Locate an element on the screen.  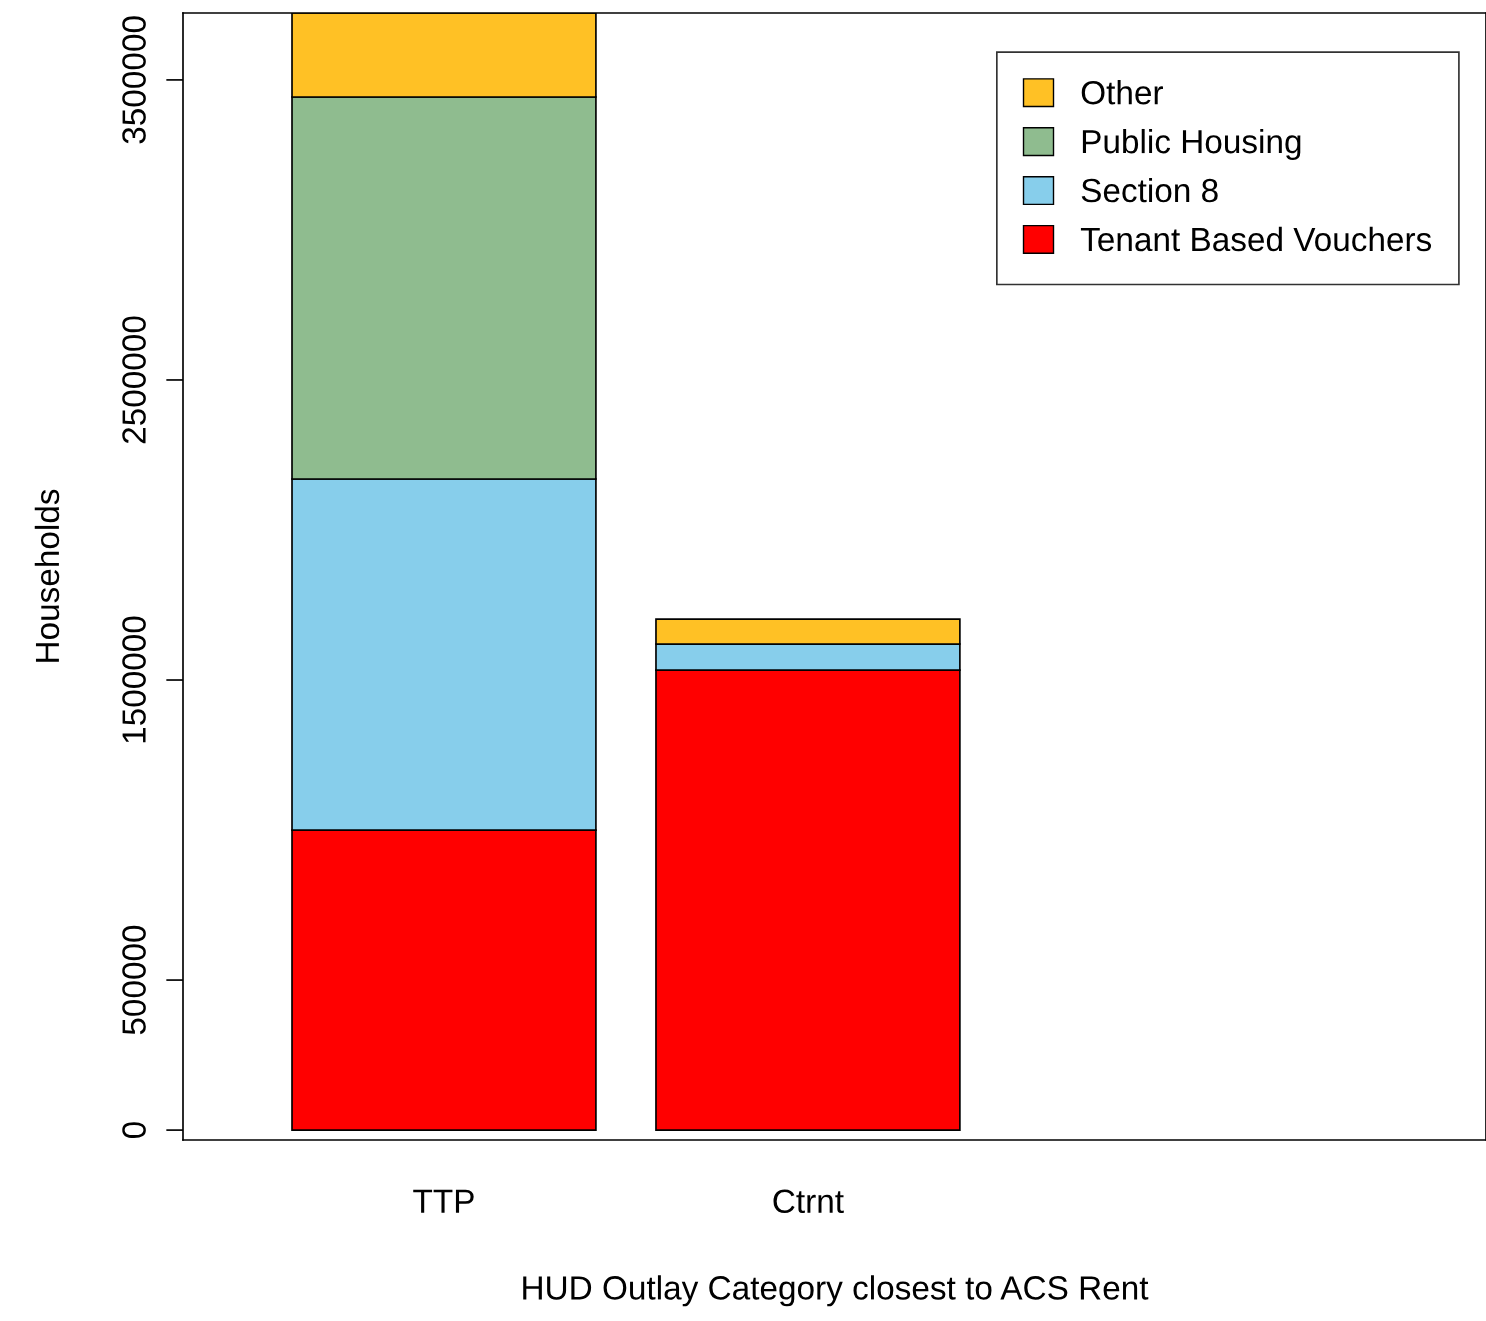
y-tick-label: 500000 is located at coordinates (134, 980).